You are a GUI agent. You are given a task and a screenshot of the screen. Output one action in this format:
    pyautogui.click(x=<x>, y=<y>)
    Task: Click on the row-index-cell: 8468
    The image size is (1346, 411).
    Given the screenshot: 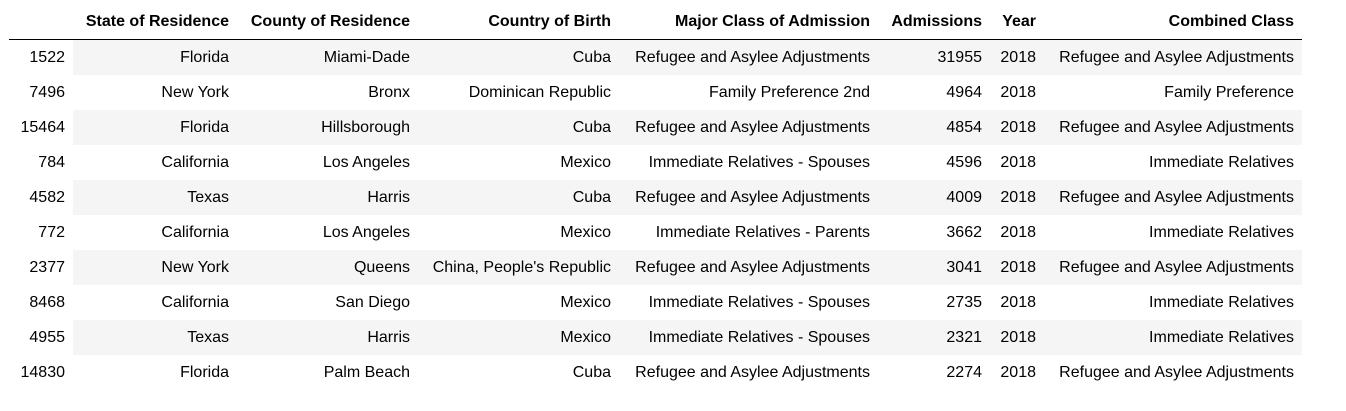 What is the action you would take?
    pyautogui.click(x=47, y=302)
    